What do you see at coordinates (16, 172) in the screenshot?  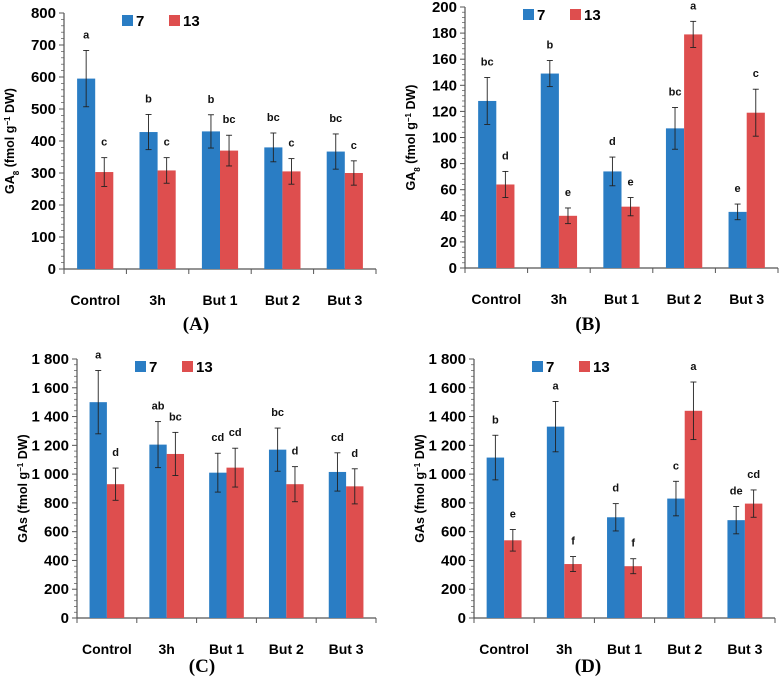 I see `ylabel-subscript: 8` at bounding box center [16, 172].